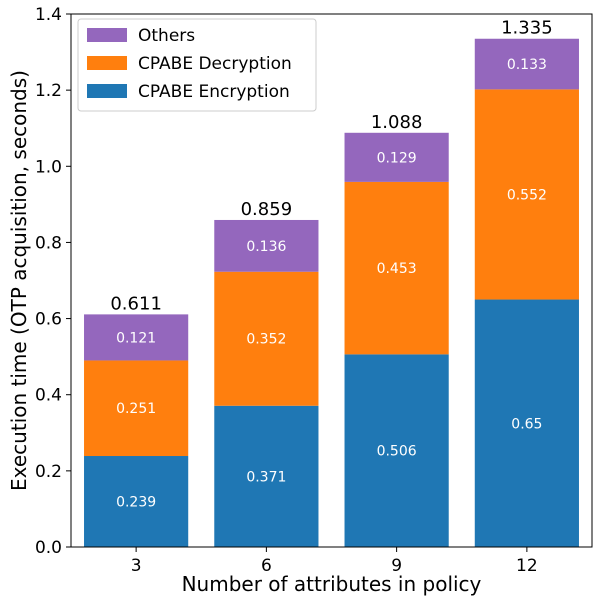 The width and height of the screenshot is (598, 597). I want to click on segment-value-label: 0.65, so click(526, 424).